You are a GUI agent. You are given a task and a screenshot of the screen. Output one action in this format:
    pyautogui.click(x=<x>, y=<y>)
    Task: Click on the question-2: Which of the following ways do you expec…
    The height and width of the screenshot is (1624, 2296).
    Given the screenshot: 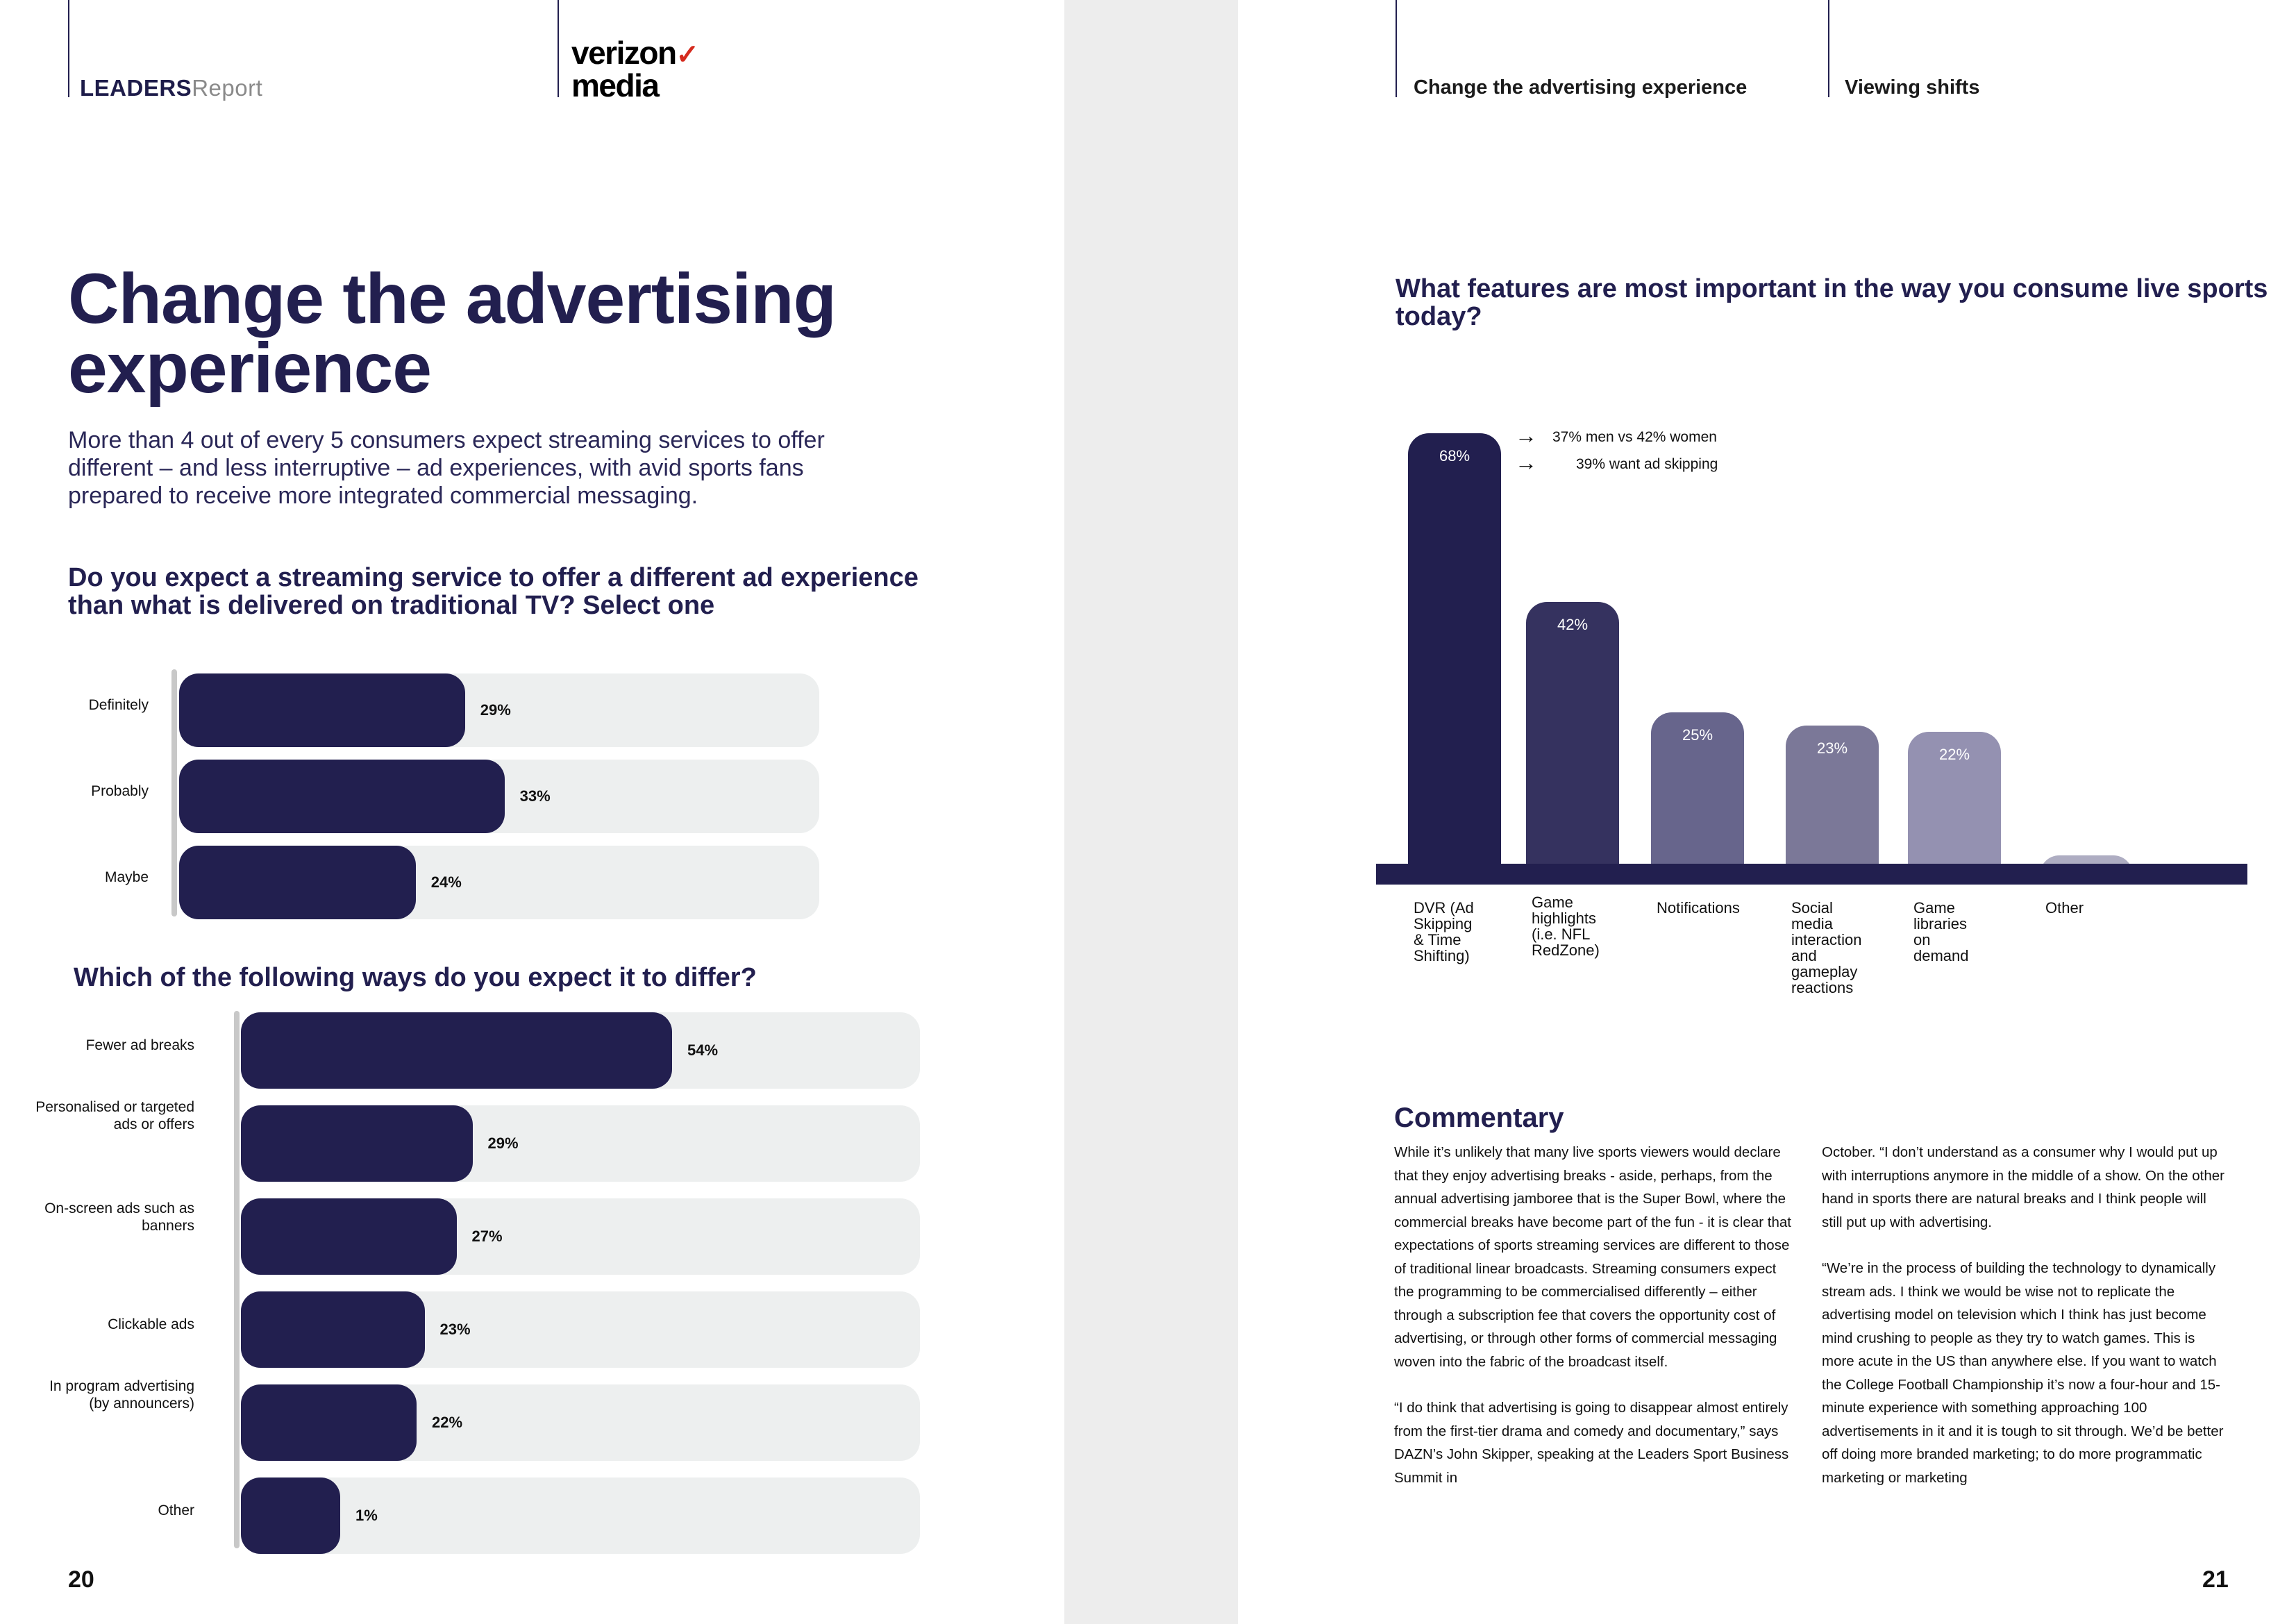 What is the action you would take?
    pyautogui.click(x=415, y=977)
    